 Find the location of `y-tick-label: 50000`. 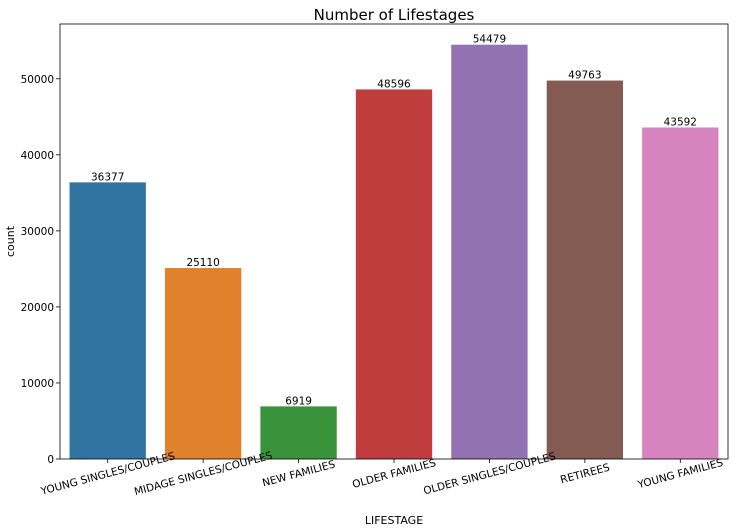

y-tick-label: 50000 is located at coordinates (37, 80).